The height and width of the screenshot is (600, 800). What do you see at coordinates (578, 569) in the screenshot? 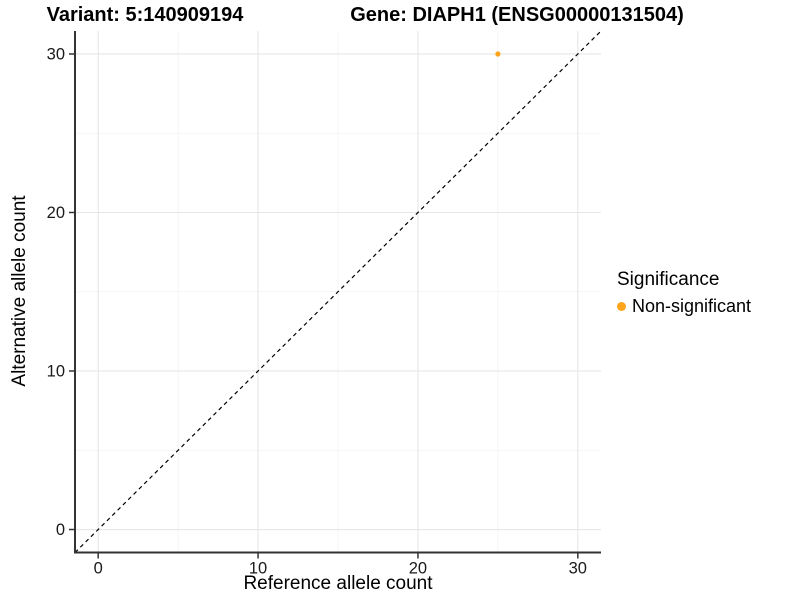
I see `x-axis-tick-label: 30` at bounding box center [578, 569].